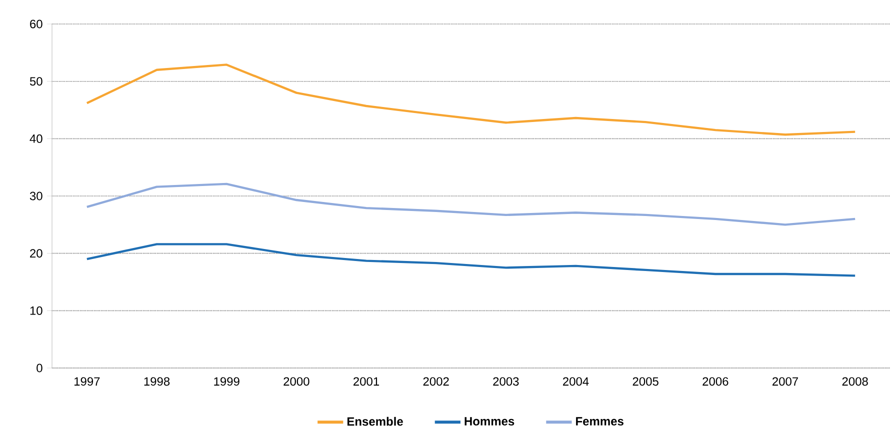 Image resolution: width=894 pixels, height=448 pixels. I want to click on y-tick-label: 20, so click(36, 253).